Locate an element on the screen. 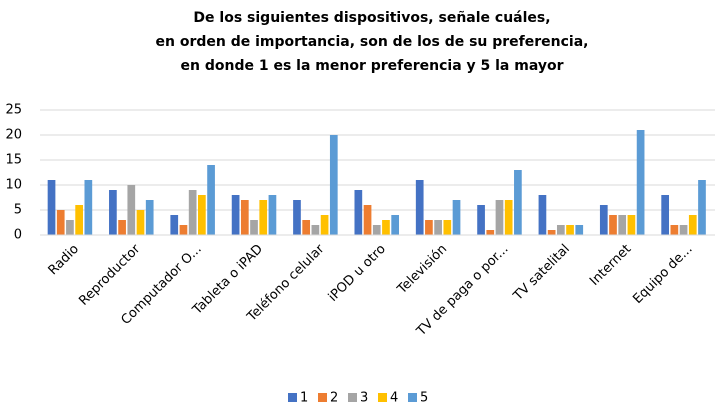 This screenshot has width=720, height=411. legend-label: 5 is located at coordinates (424, 398).